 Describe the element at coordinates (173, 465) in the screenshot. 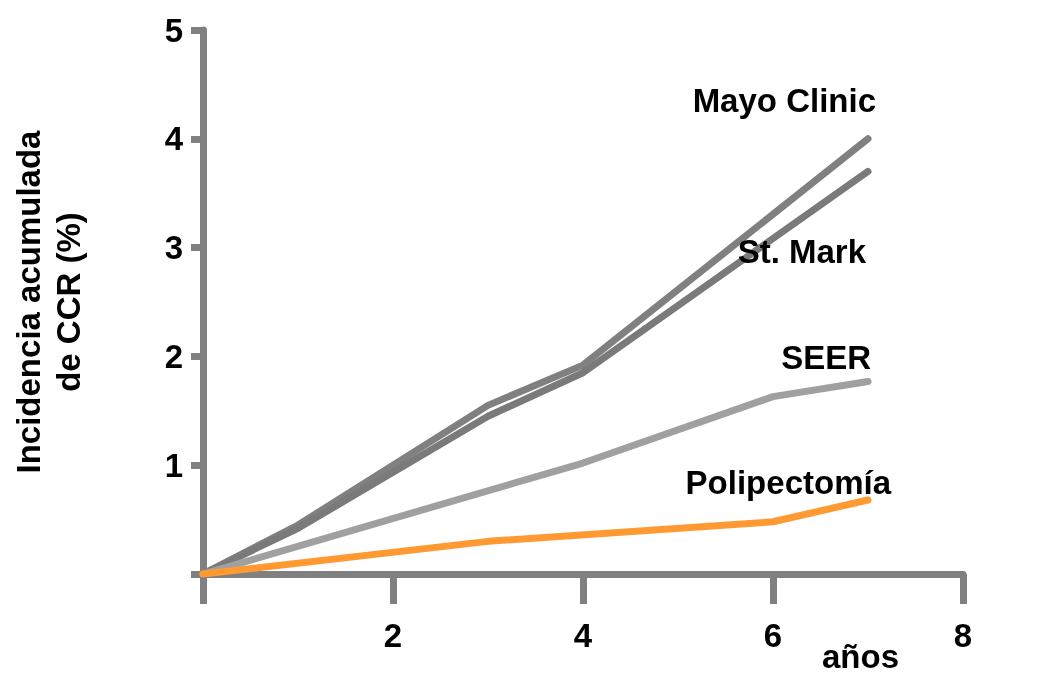

I see `y-tick-label: 1` at that location.